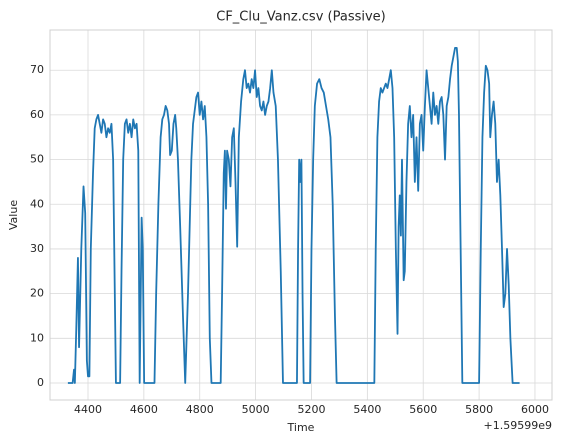 The width and height of the screenshot is (562, 444). Describe the element at coordinates (40, 382) in the screenshot. I see `y-tick-label: 0` at that location.